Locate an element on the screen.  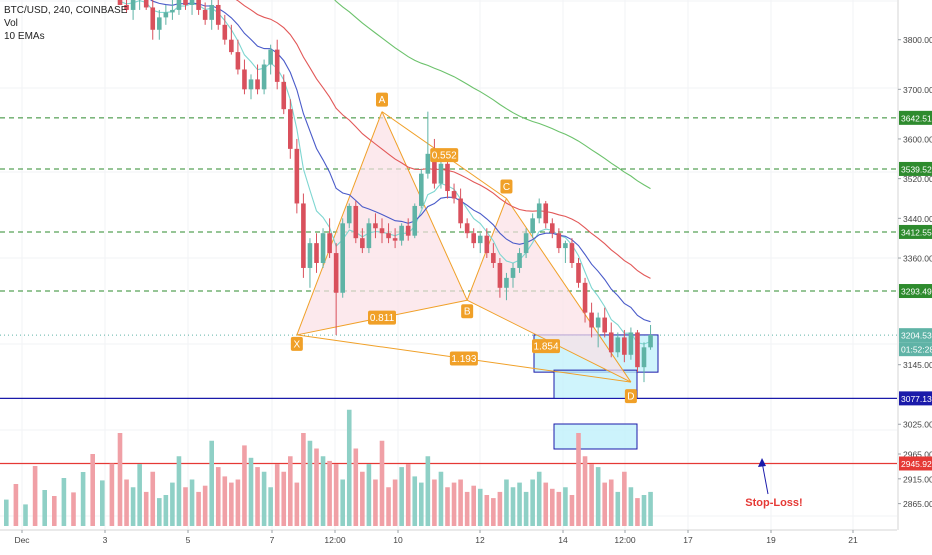
time-tick-label: 10 is located at coordinates (398, 540).